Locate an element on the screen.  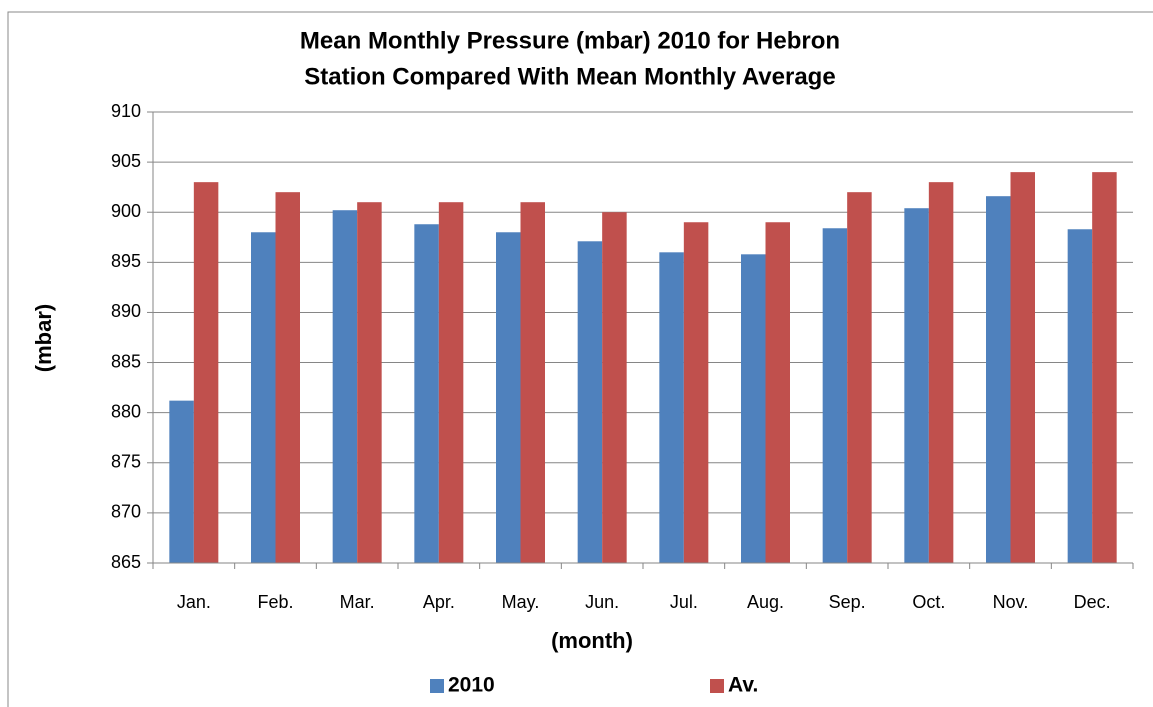
y-axis-label: (mbar) is located at coordinates (43, 338).